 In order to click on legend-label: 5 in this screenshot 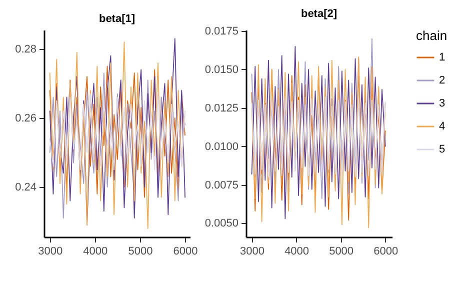, I will do `click(442, 150)`.